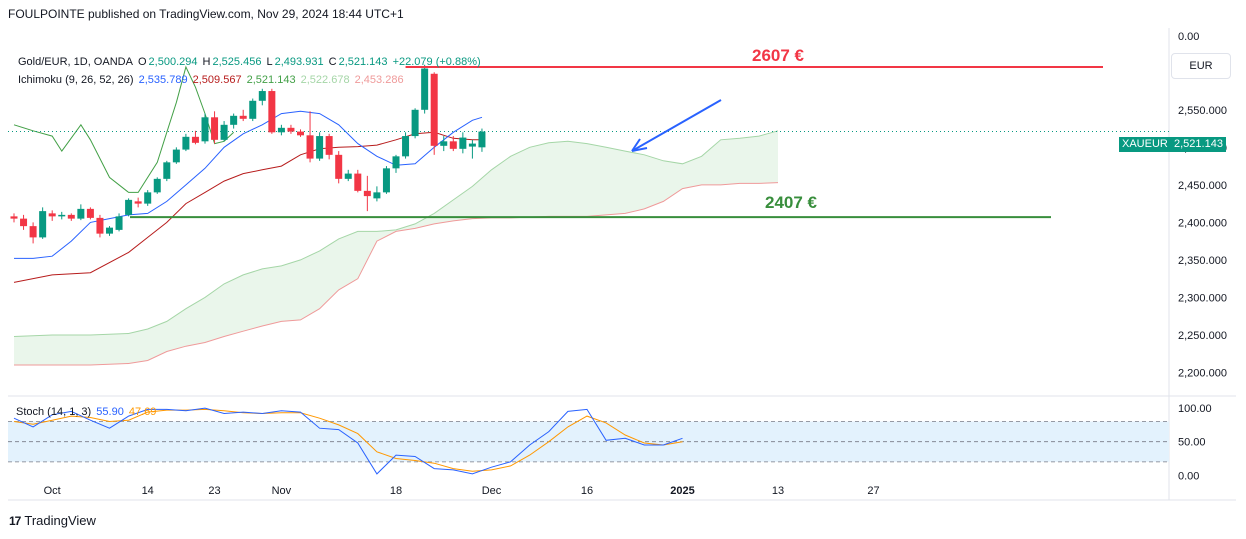 The height and width of the screenshot is (539, 1246). Describe the element at coordinates (587, 491) in the screenshot. I see `time-tick-label: 16` at that location.